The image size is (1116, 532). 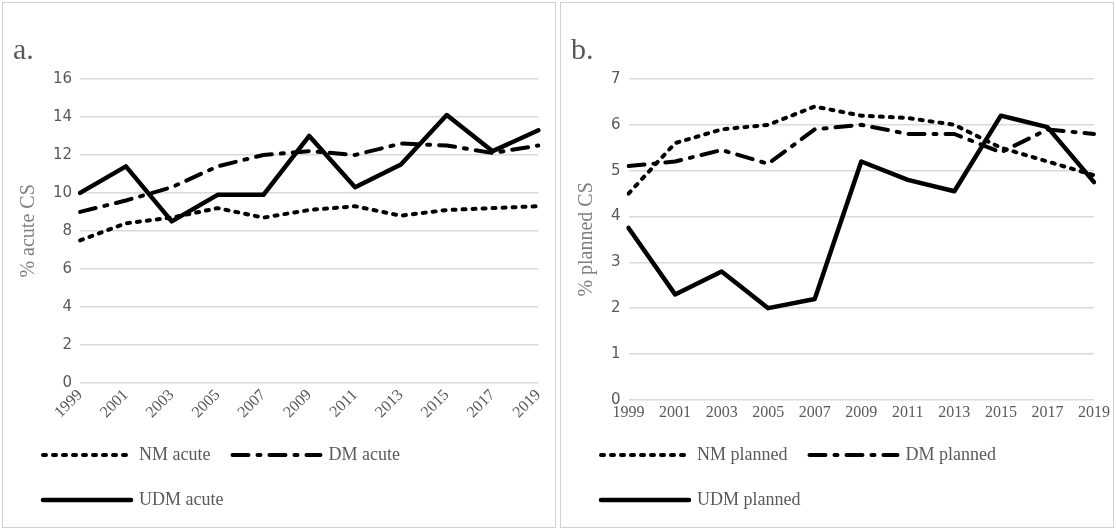 I want to click on legend-label: UDM planned, so click(x=749, y=498).